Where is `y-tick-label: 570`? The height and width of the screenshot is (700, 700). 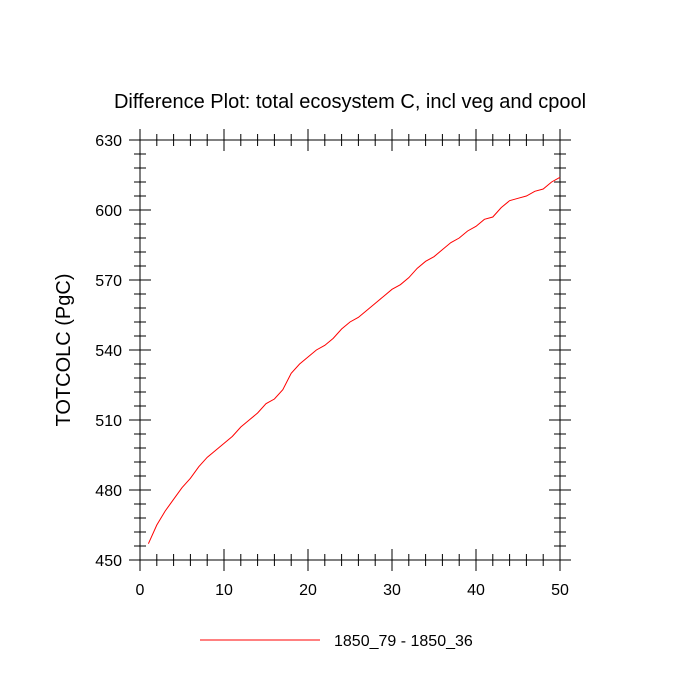
y-tick-label: 570 is located at coordinates (108, 281).